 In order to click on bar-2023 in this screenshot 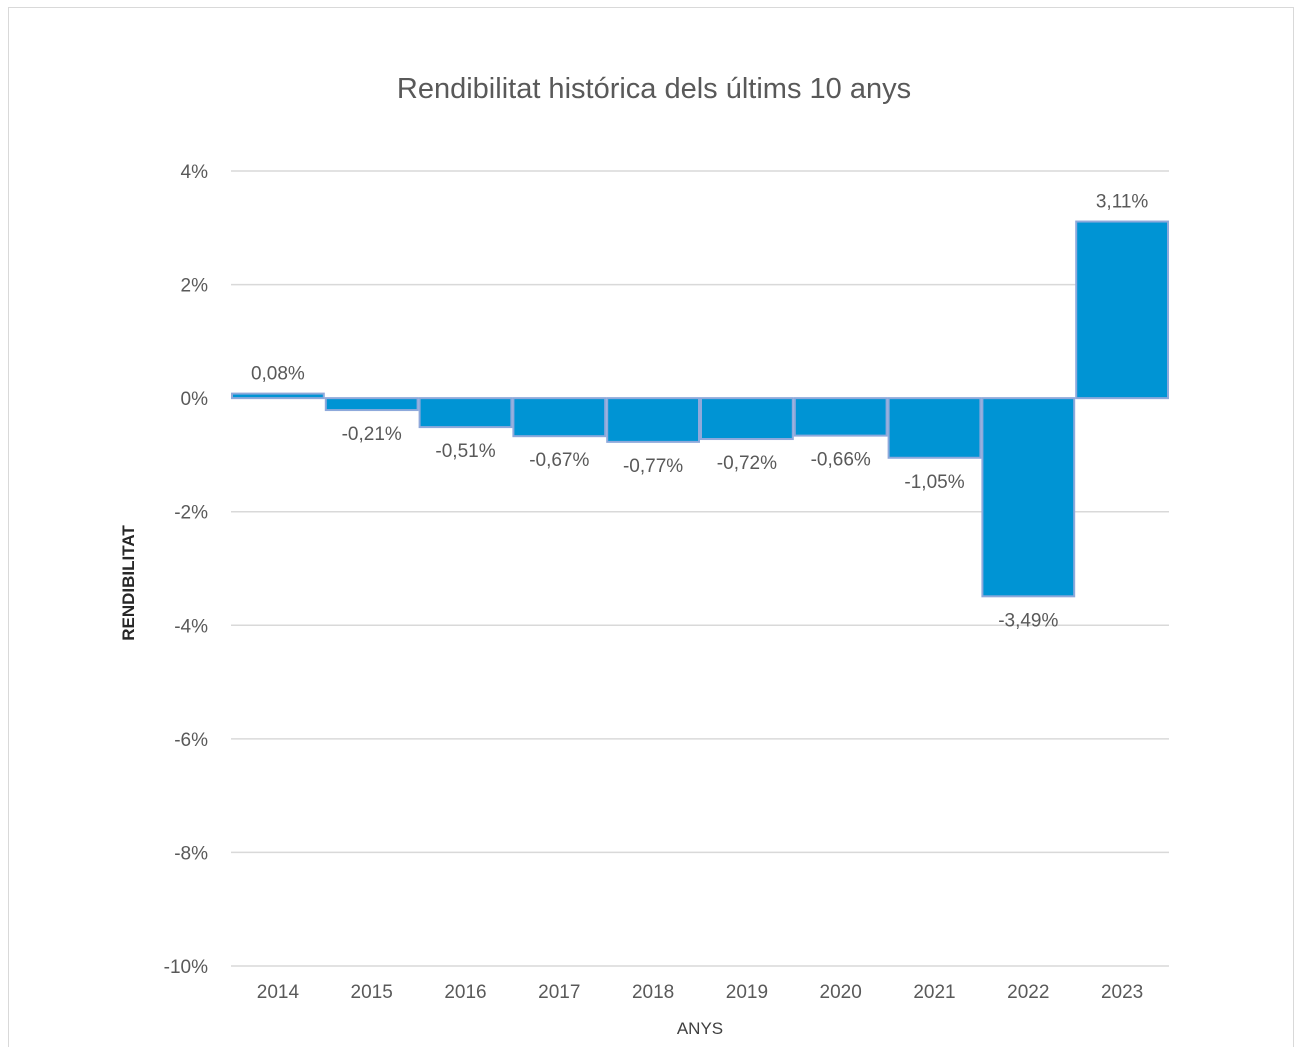, I will do `click(1122, 310)`.